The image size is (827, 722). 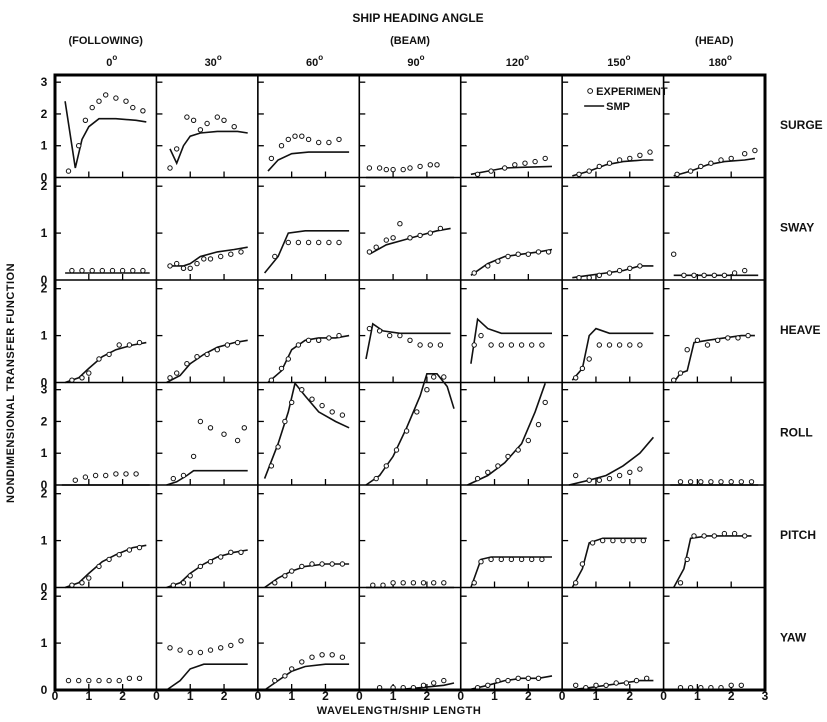 What do you see at coordinates (44, 114) in the screenshot?
I see `y-tick-label: 2` at bounding box center [44, 114].